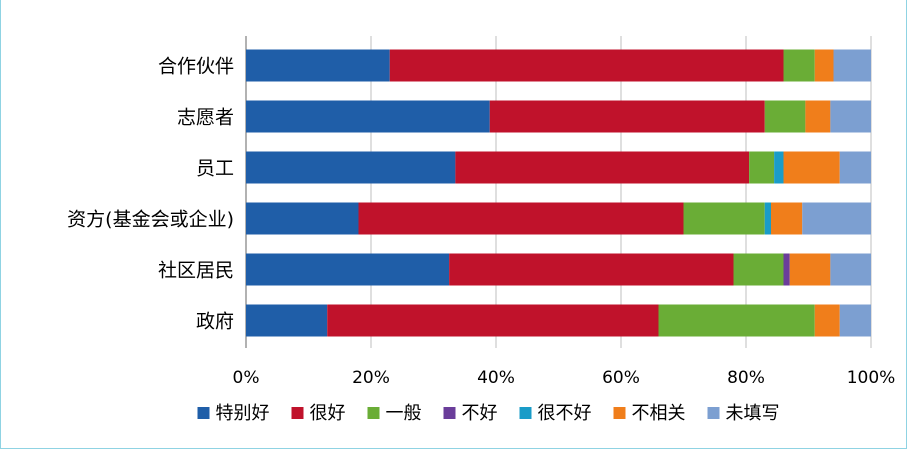  Describe the element at coordinates (205, 118) in the screenshot. I see `category-label: 志愿者` at that location.